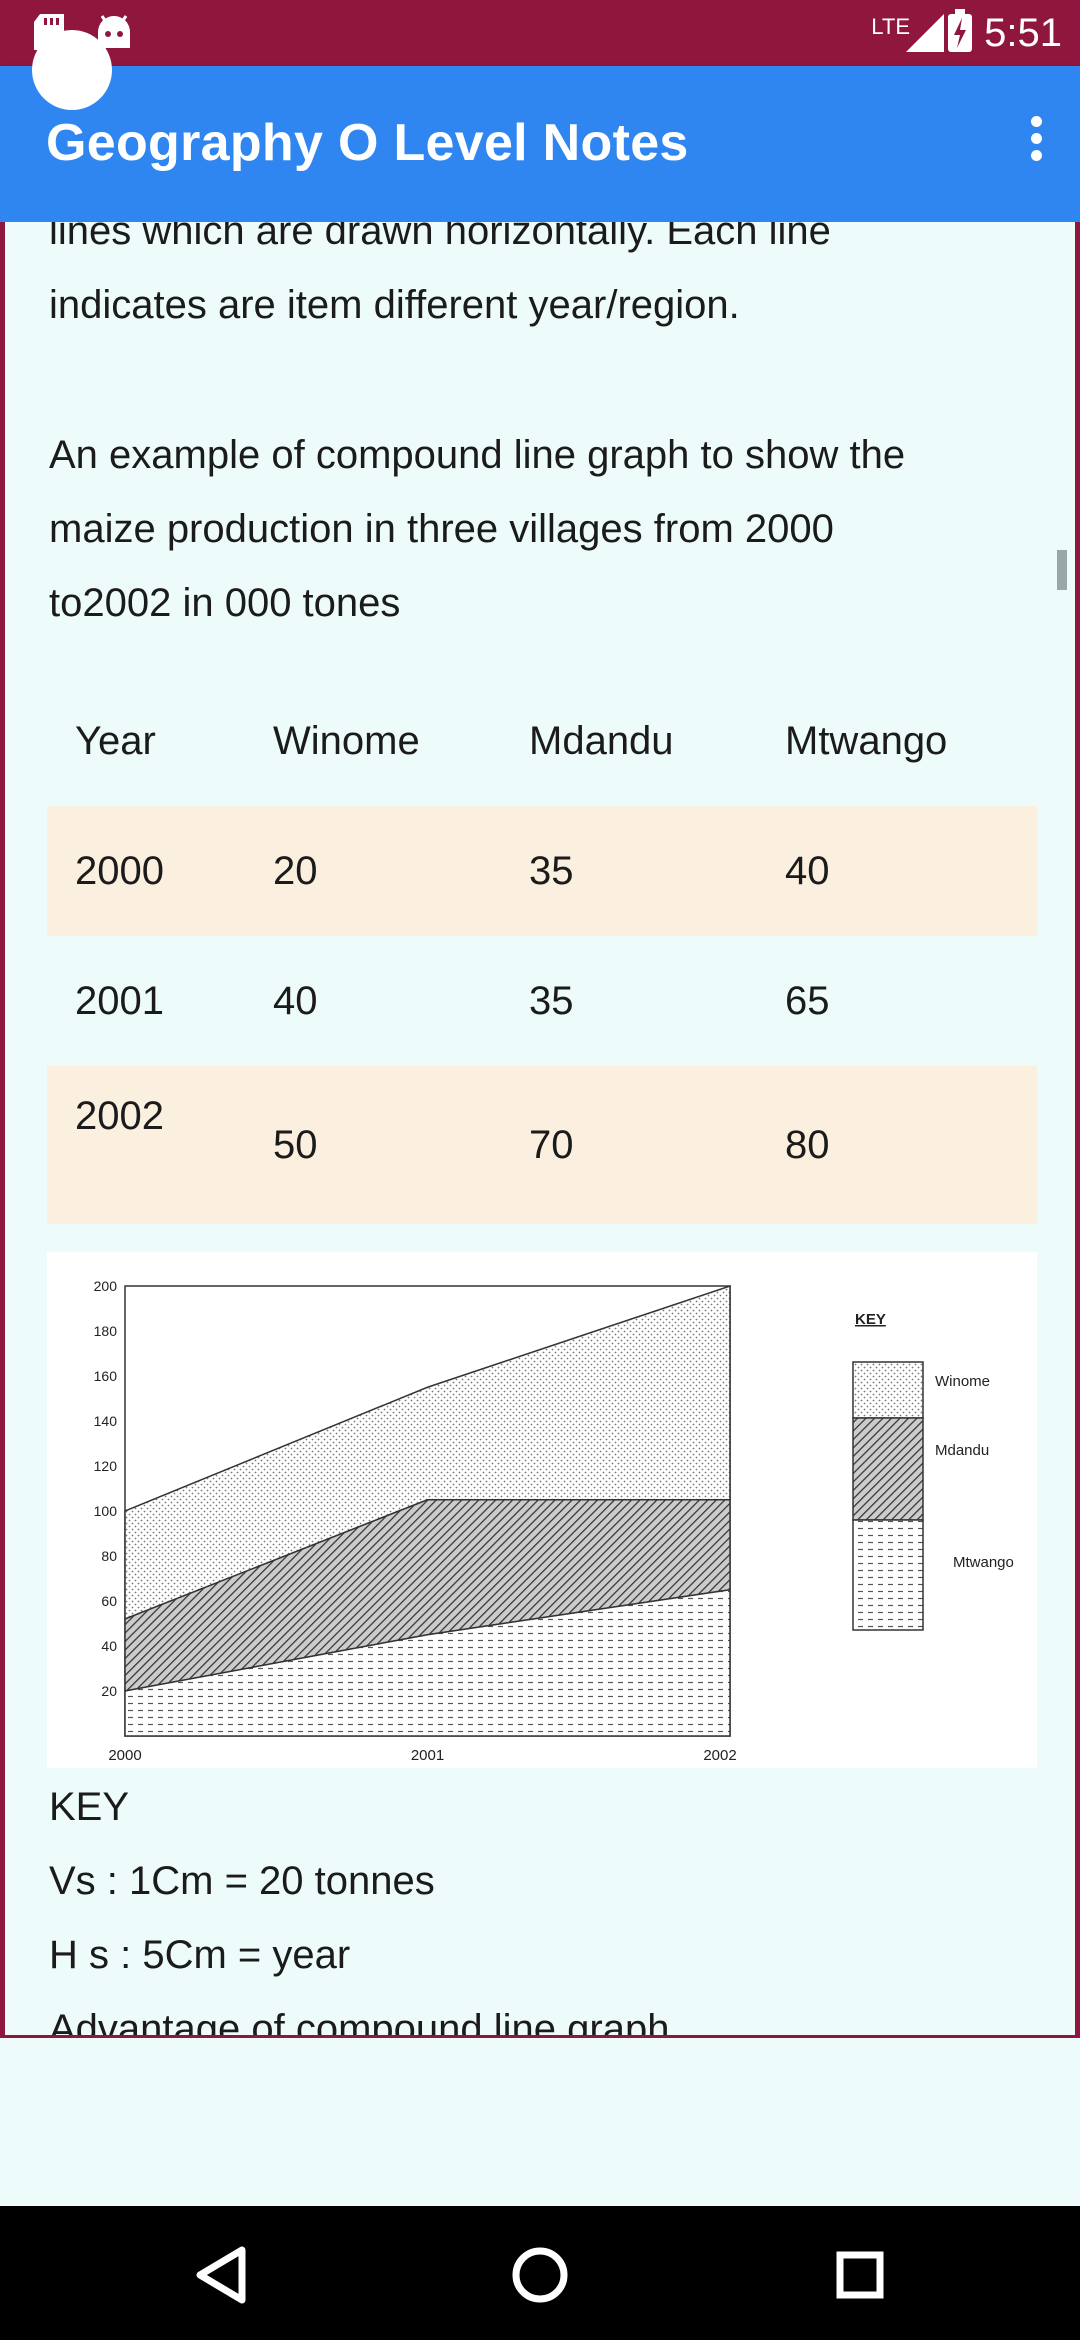 The image size is (1080, 2340). I want to click on table-cell: 2001, so click(119, 1000).